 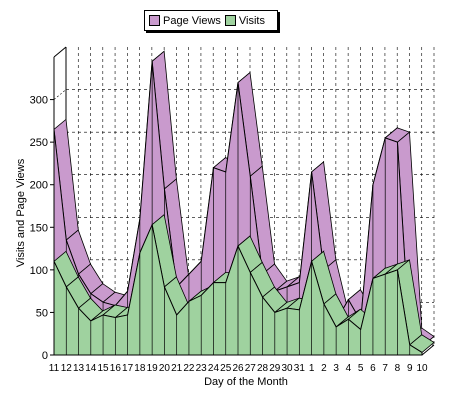 I want to click on x-tick-label: 11, so click(x=54, y=368).